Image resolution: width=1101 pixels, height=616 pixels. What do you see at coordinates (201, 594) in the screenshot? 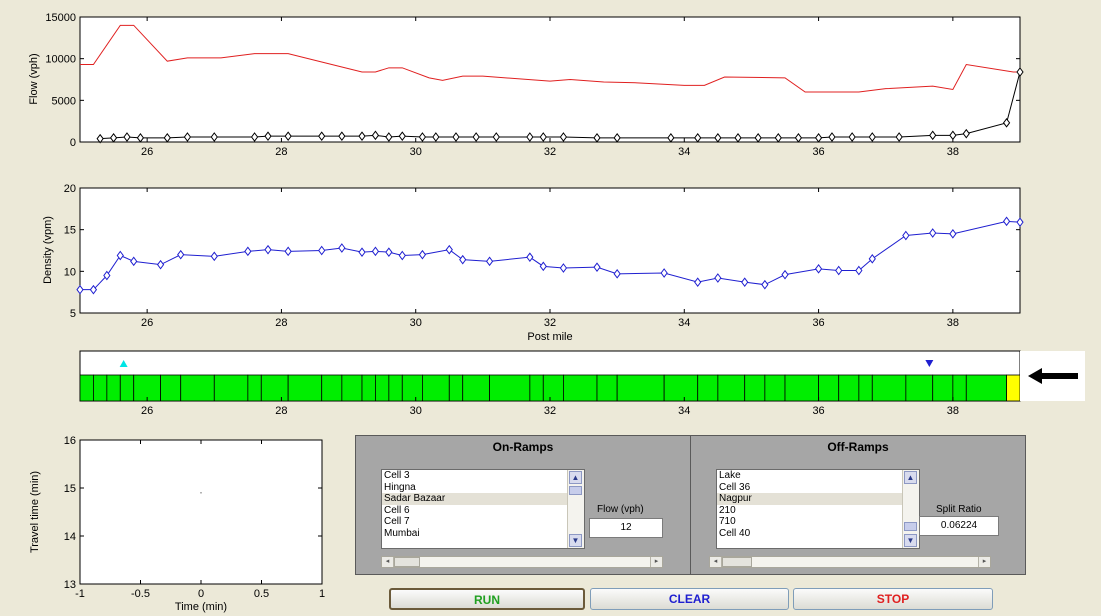
I see `x-tick-label: 0` at bounding box center [201, 594].